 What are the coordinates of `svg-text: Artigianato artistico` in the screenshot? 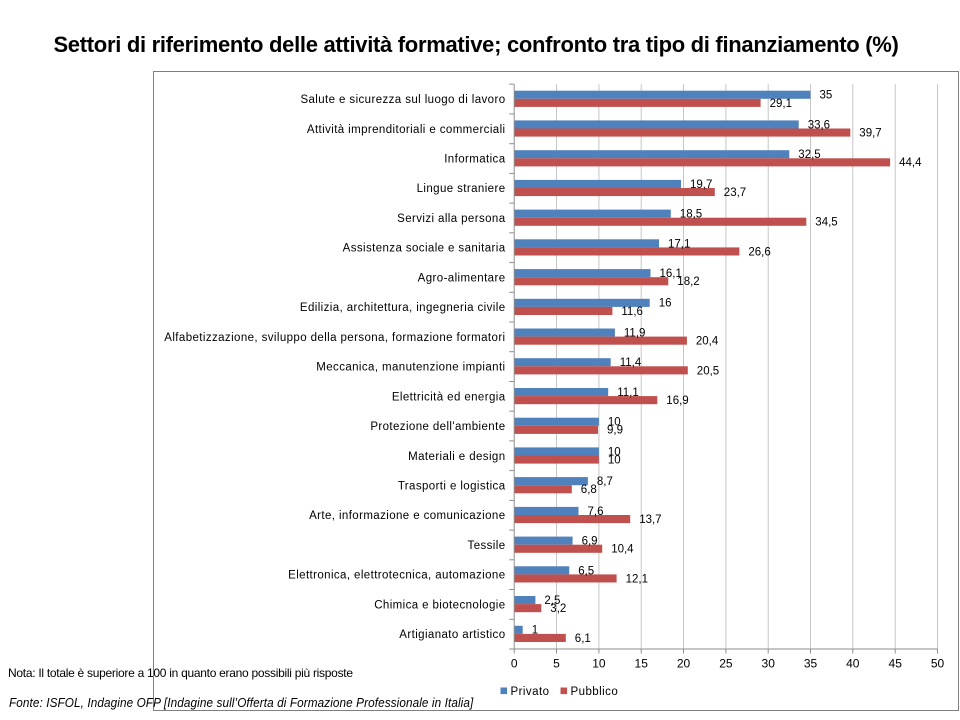 It's located at (452, 635).